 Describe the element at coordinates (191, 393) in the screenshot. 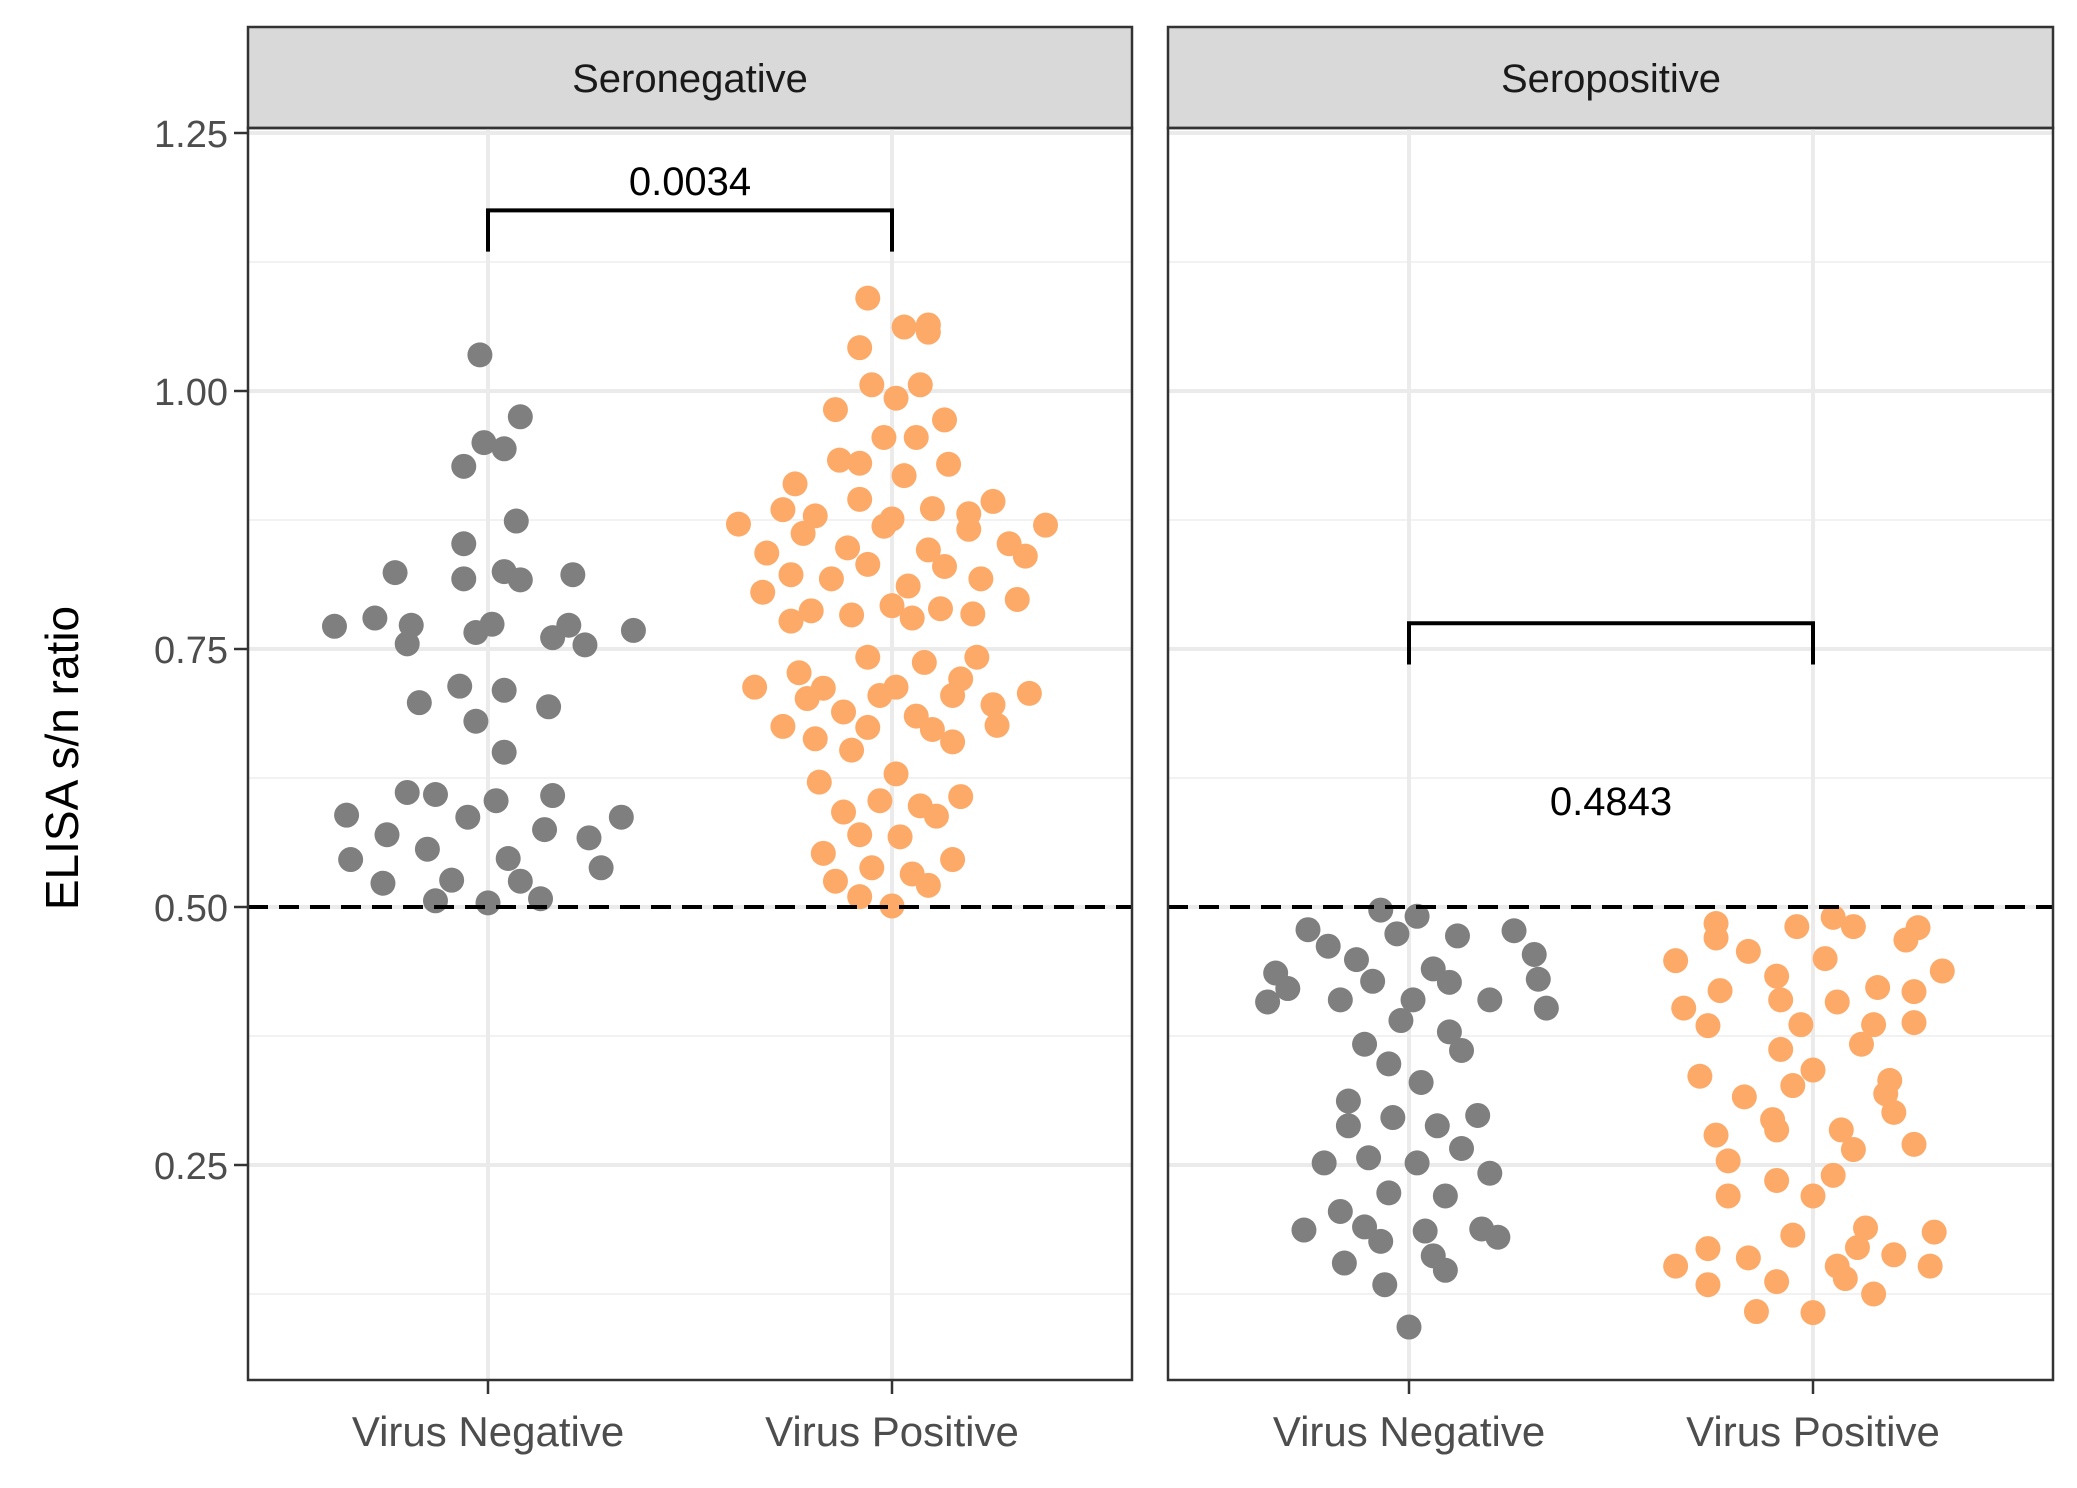

I see `y-tick-label: 1.00` at that location.